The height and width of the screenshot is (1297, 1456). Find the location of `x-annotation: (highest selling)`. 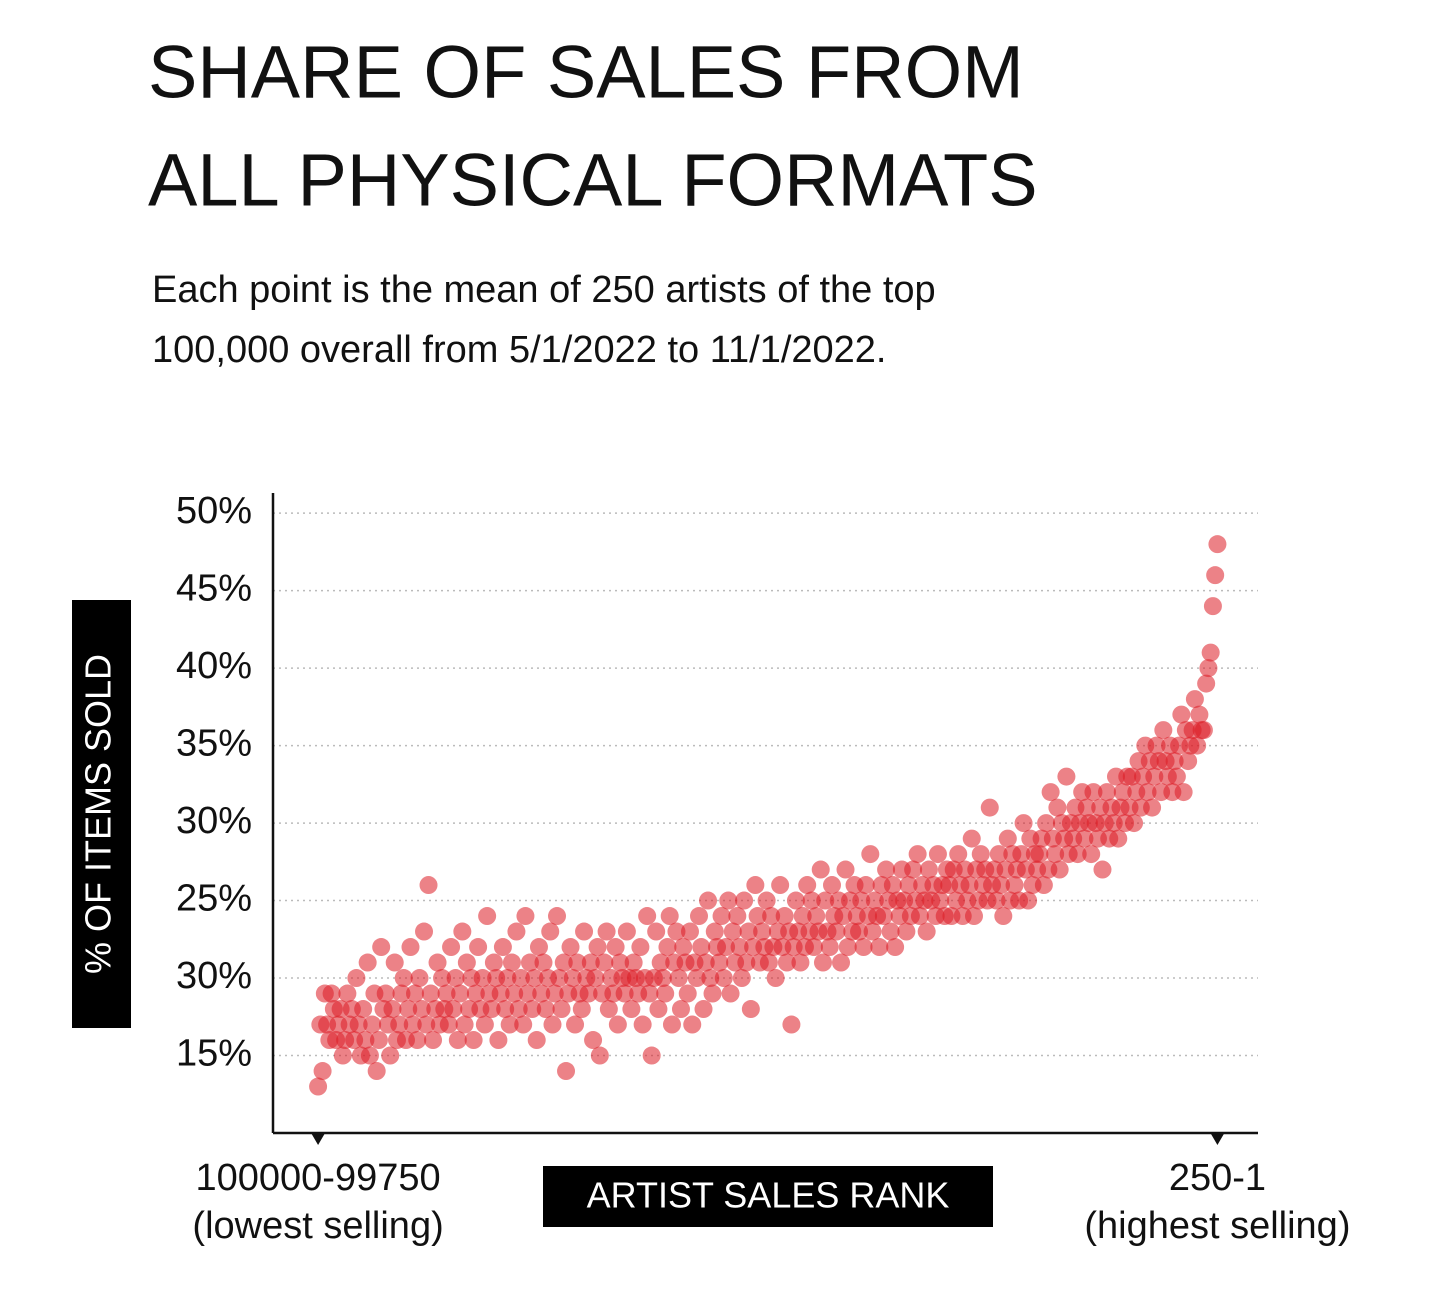

x-annotation: (highest selling) is located at coordinates (1217, 1226).